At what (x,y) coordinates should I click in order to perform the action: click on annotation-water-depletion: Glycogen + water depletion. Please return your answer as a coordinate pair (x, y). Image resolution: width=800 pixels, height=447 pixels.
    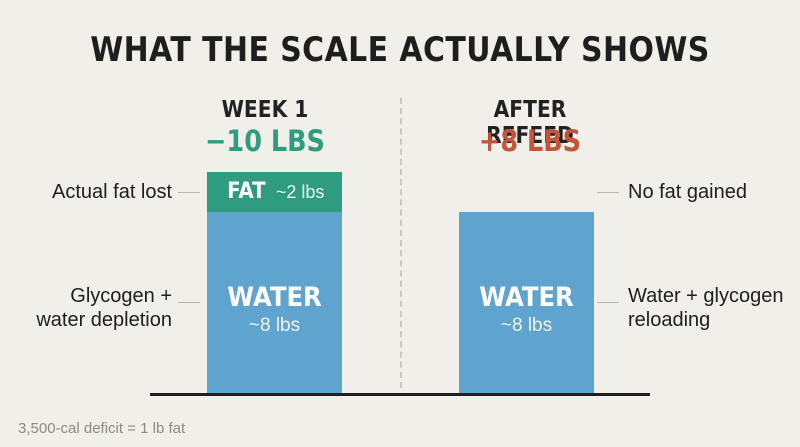
    Looking at the image, I should click on (98, 308).